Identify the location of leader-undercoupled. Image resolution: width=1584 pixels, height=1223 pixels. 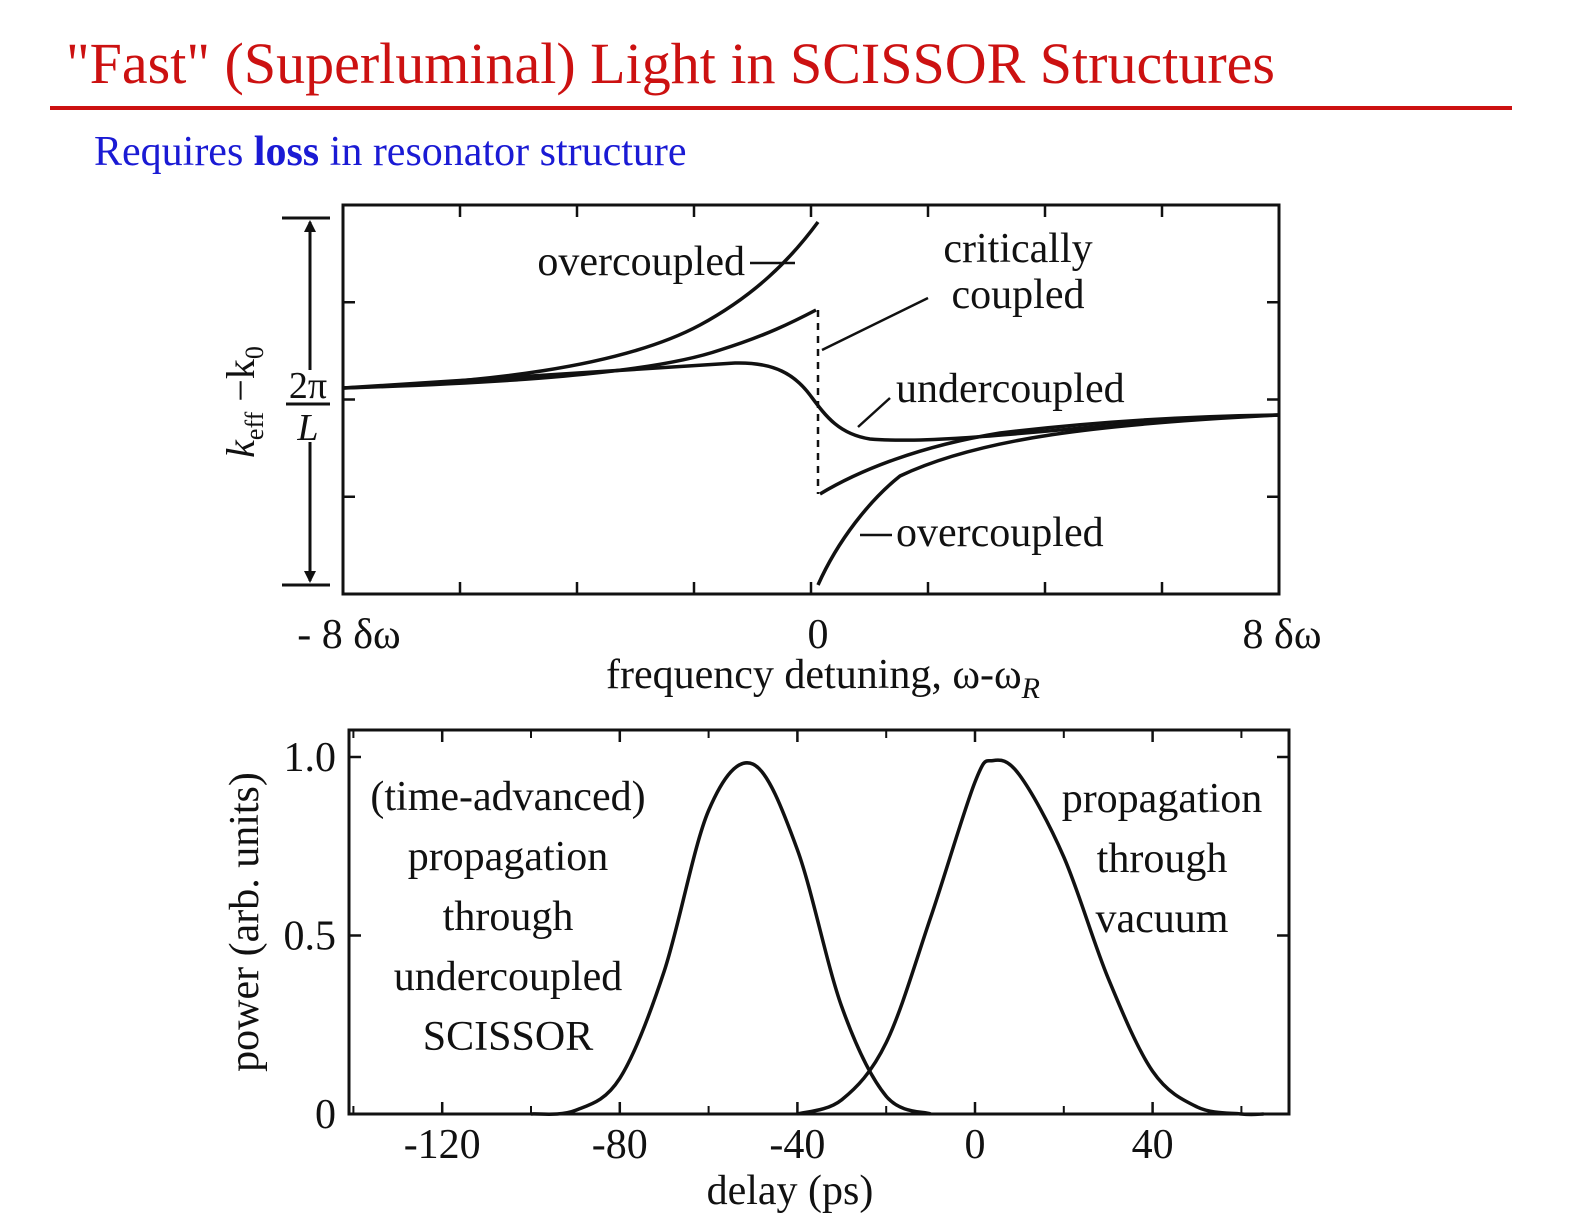
(874, 412).